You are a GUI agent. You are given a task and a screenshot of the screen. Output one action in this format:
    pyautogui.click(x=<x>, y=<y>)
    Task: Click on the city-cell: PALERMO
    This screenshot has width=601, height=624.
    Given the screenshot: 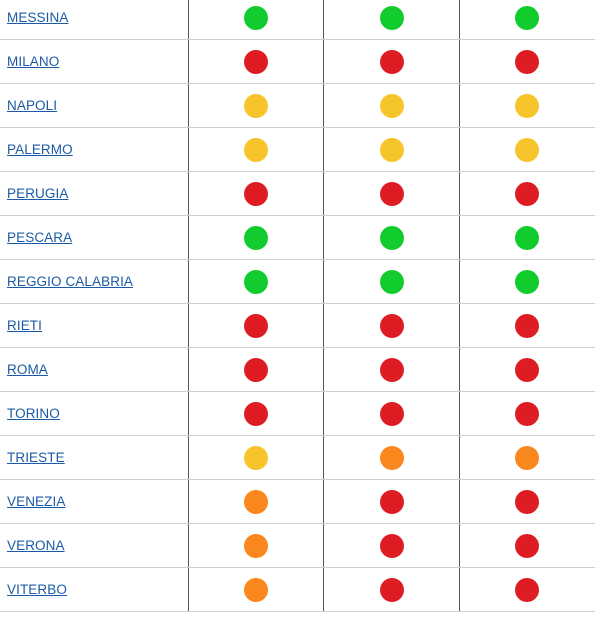 What is the action you would take?
    pyautogui.click(x=94, y=149)
    